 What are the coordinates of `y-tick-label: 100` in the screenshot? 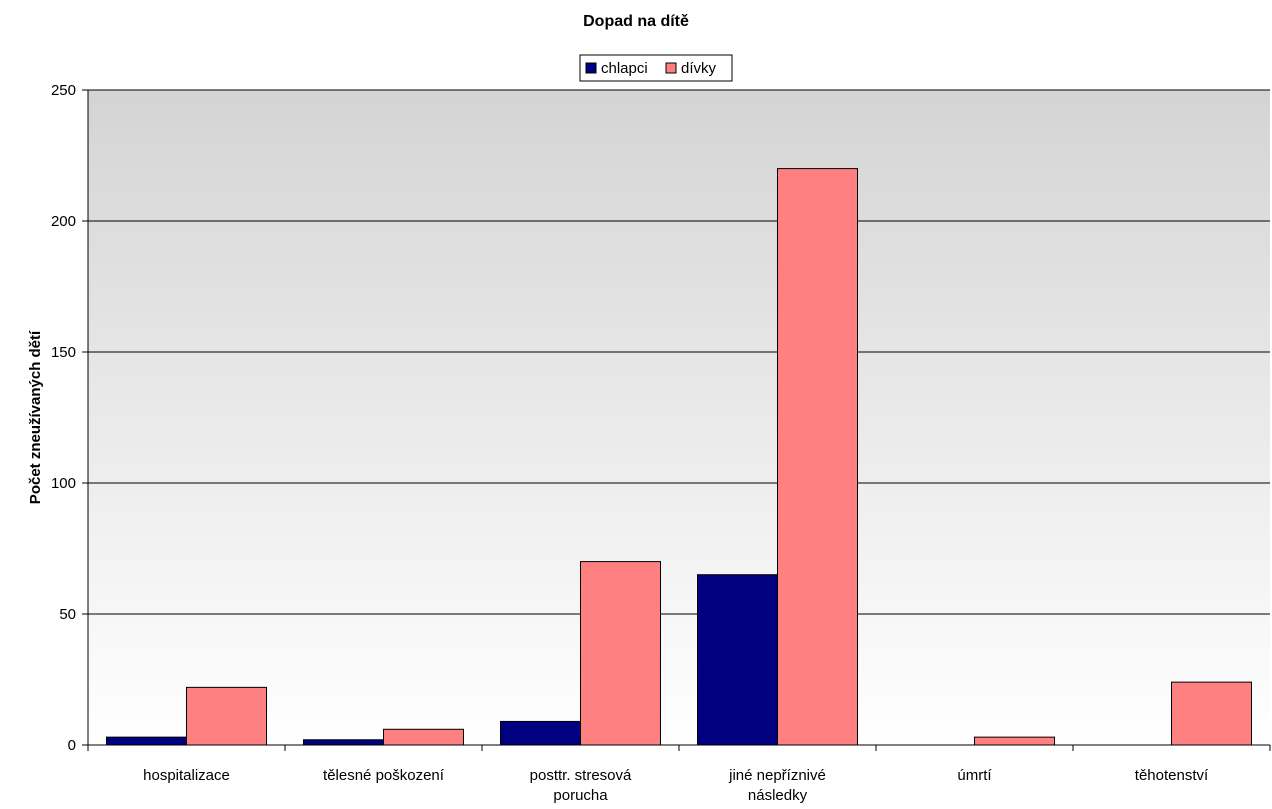 It's located at (63, 483).